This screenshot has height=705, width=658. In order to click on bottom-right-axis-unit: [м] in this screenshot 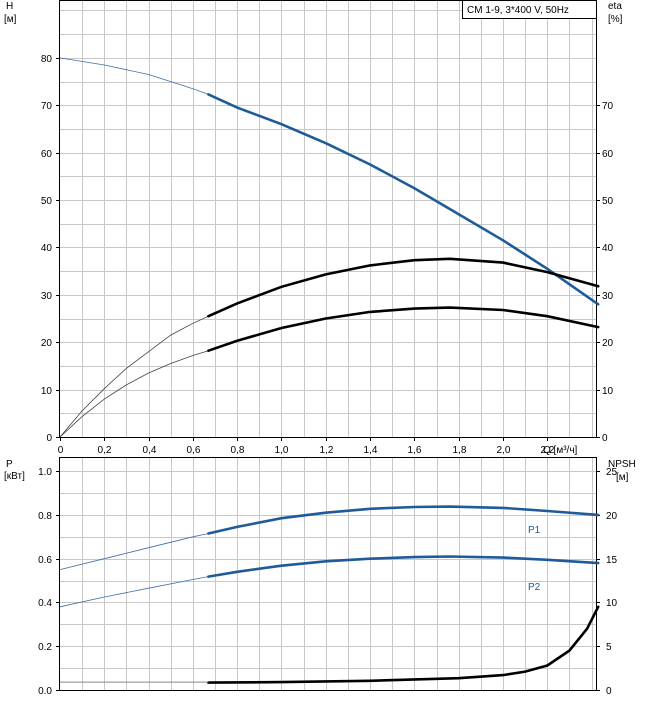, I will do `click(622, 477)`.